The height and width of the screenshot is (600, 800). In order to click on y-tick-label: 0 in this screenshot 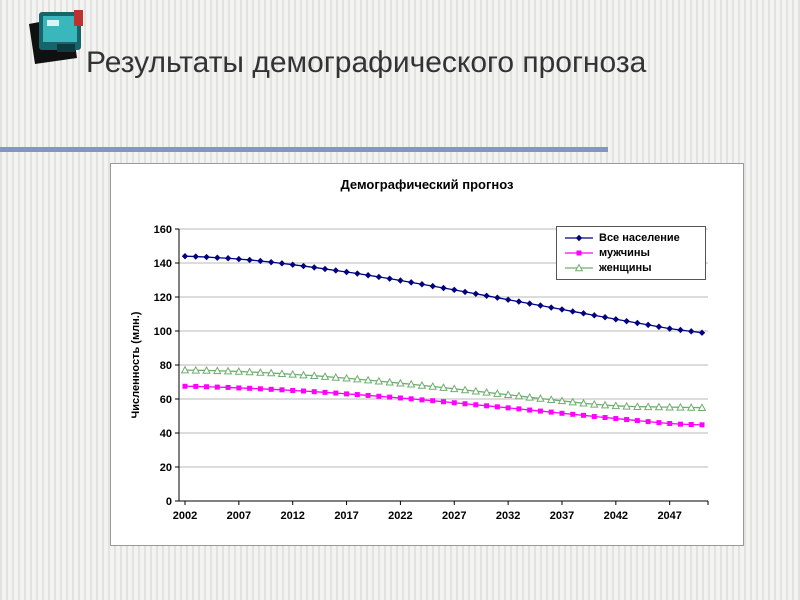, I will do `click(169, 502)`.